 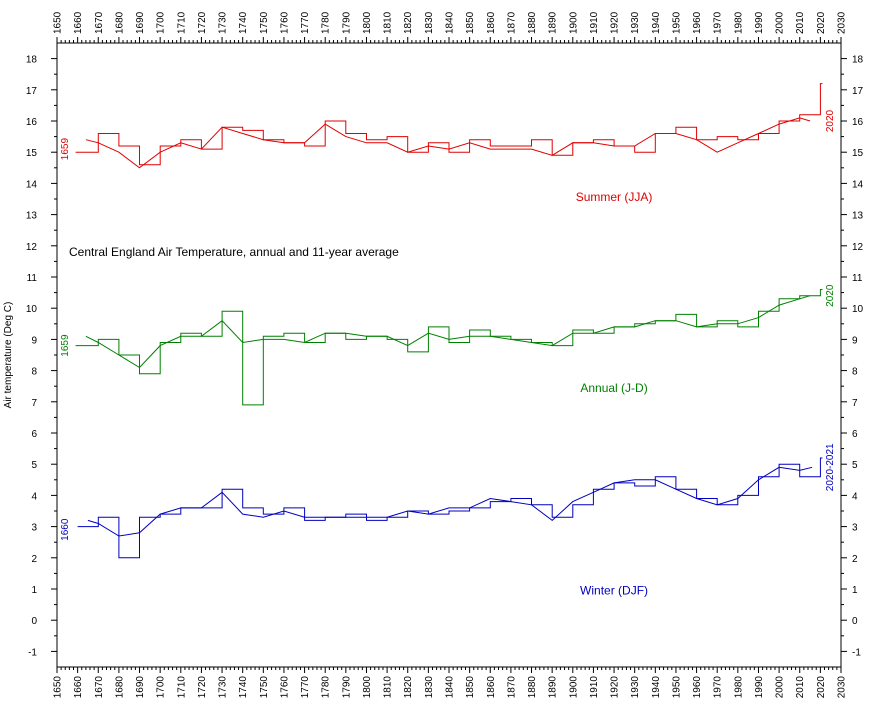 What do you see at coordinates (842, 687) in the screenshot?
I see `x-tick-label-bottom: 2030` at bounding box center [842, 687].